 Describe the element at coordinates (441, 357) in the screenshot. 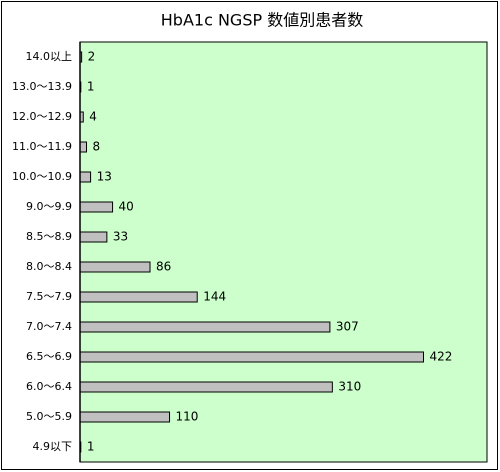

I see `value-label: 422` at that location.